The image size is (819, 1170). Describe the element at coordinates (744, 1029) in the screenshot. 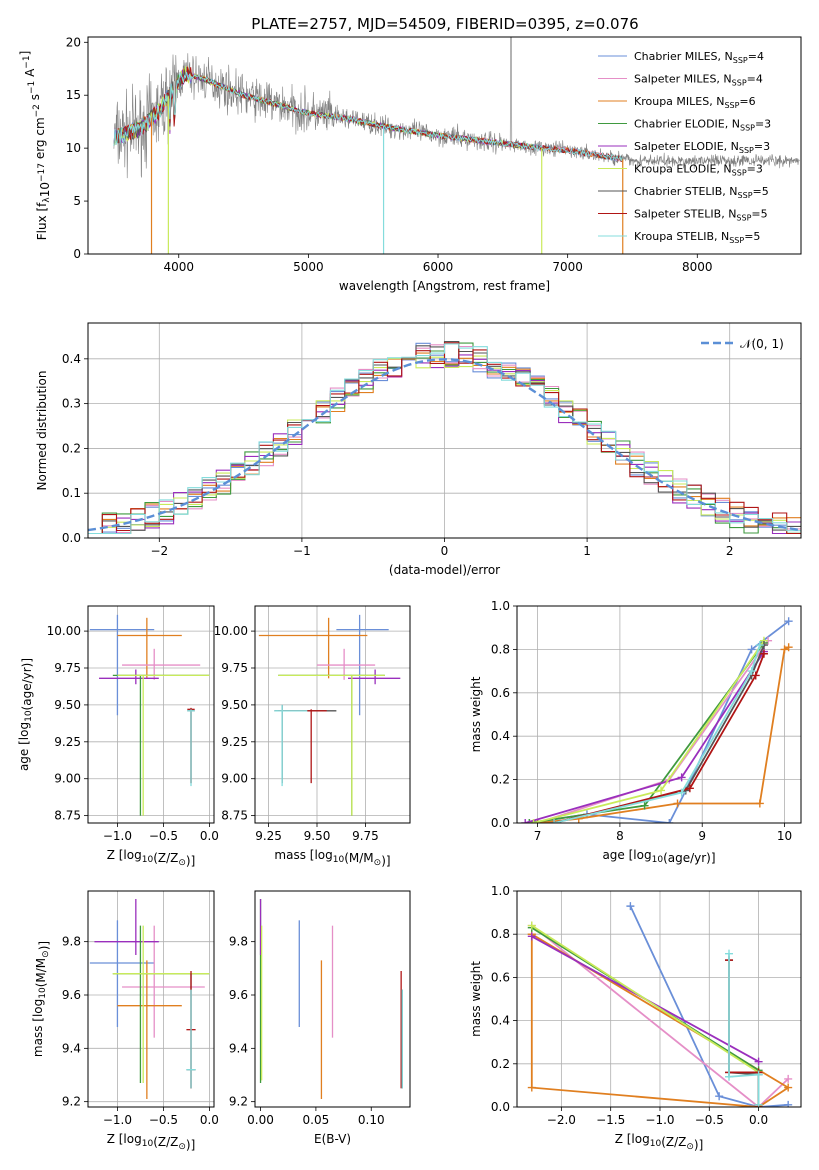

I see `weight-line-kroupa_stelib` at that location.